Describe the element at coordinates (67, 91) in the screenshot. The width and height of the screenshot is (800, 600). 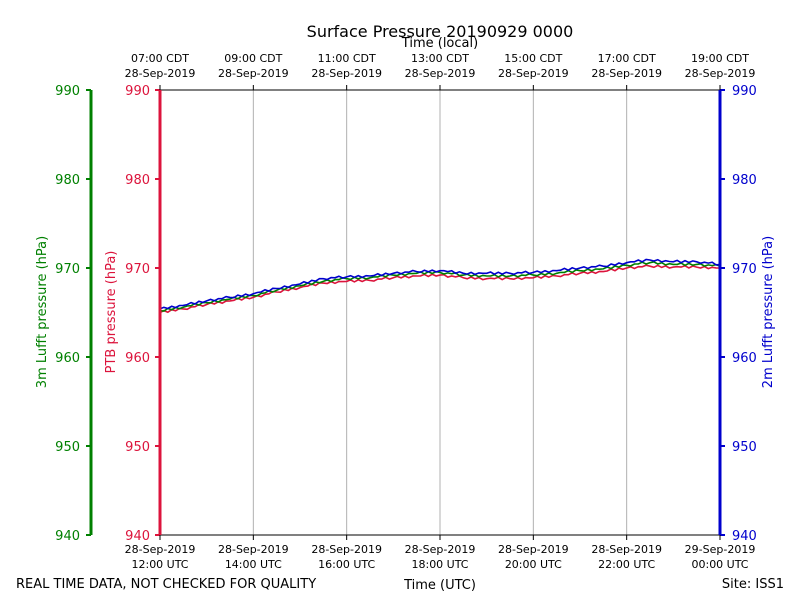
I see `y-tick-label-3m-lufft: 990` at that location.